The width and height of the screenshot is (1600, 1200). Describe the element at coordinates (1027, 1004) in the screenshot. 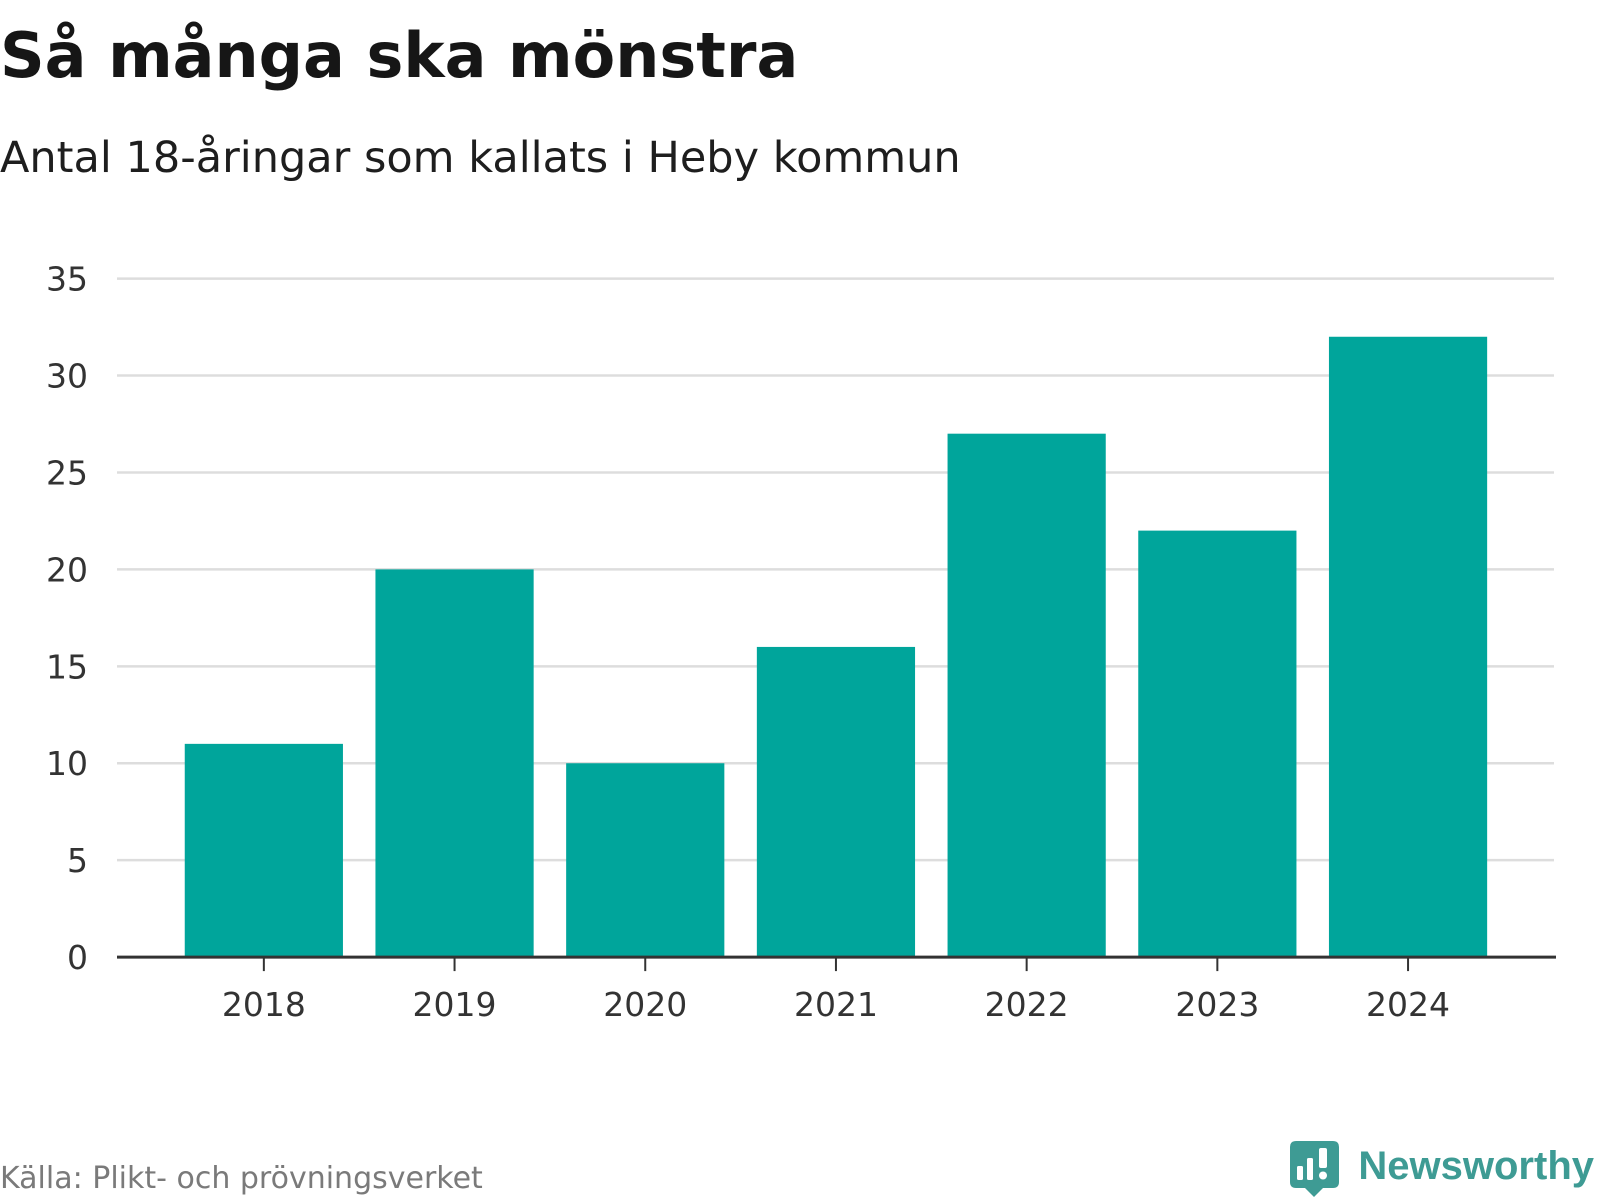

I see `x-tick-label-2022: 2022` at that location.